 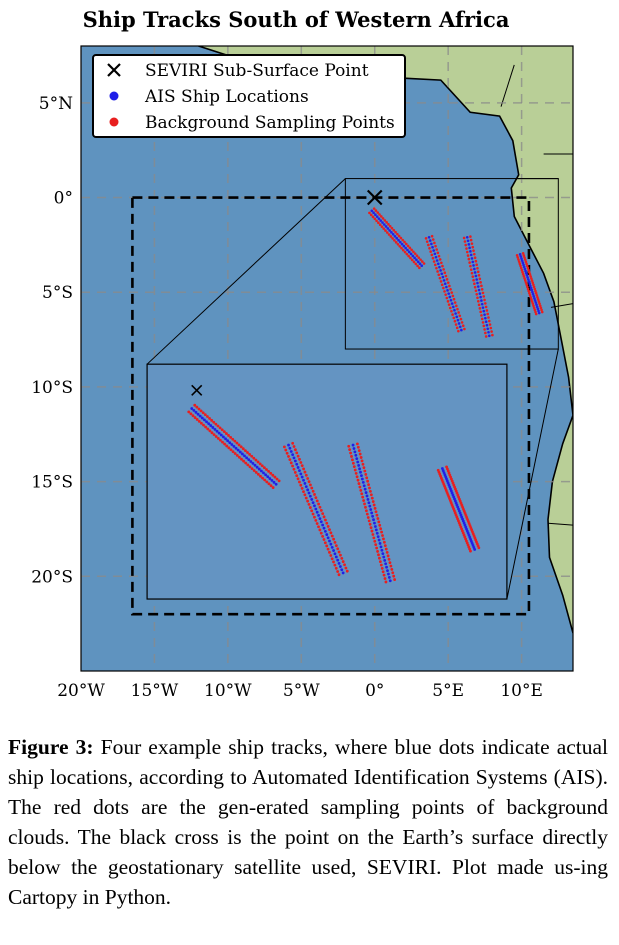 What do you see at coordinates (57, 293) in the screenshot?
I see `y-tick-label: 5°S` at bounding box center [57, 293].